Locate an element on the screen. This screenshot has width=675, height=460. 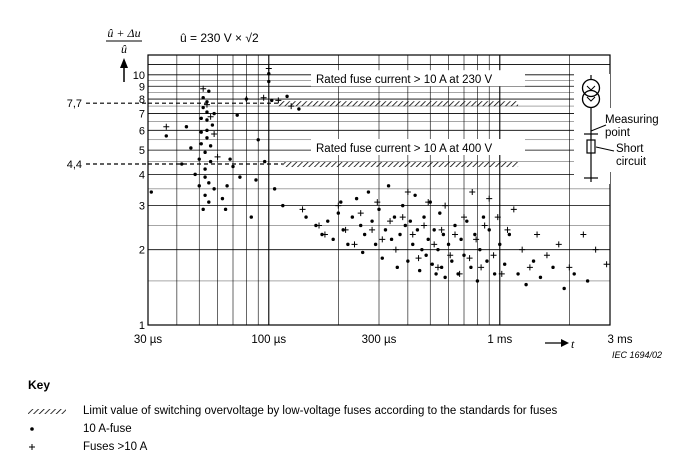
y-axis-arrow is located at coordinates (124, 70).